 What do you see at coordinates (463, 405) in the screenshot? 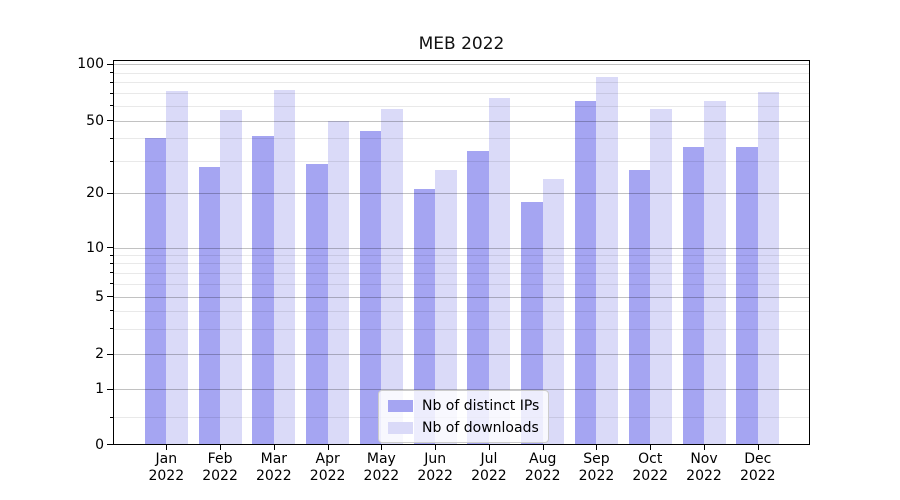
I see `legend-item-distinct-ips: Nb of distinct IPs` at bounding box center [463, 405].